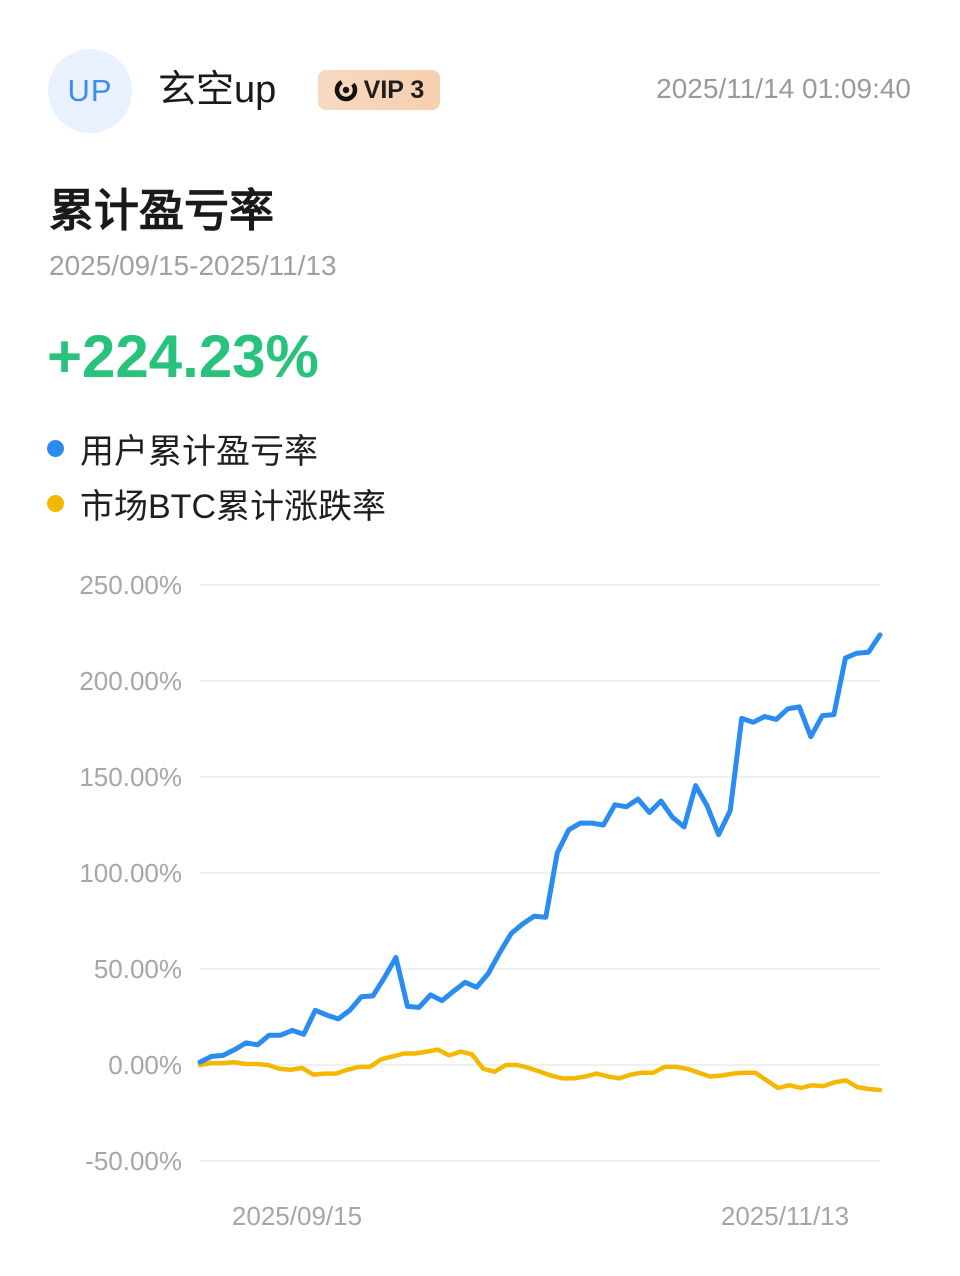 Image resolution: width=960 pixels, height=1276 pixels. I want to click on avatar: UP, so click(90, 91).